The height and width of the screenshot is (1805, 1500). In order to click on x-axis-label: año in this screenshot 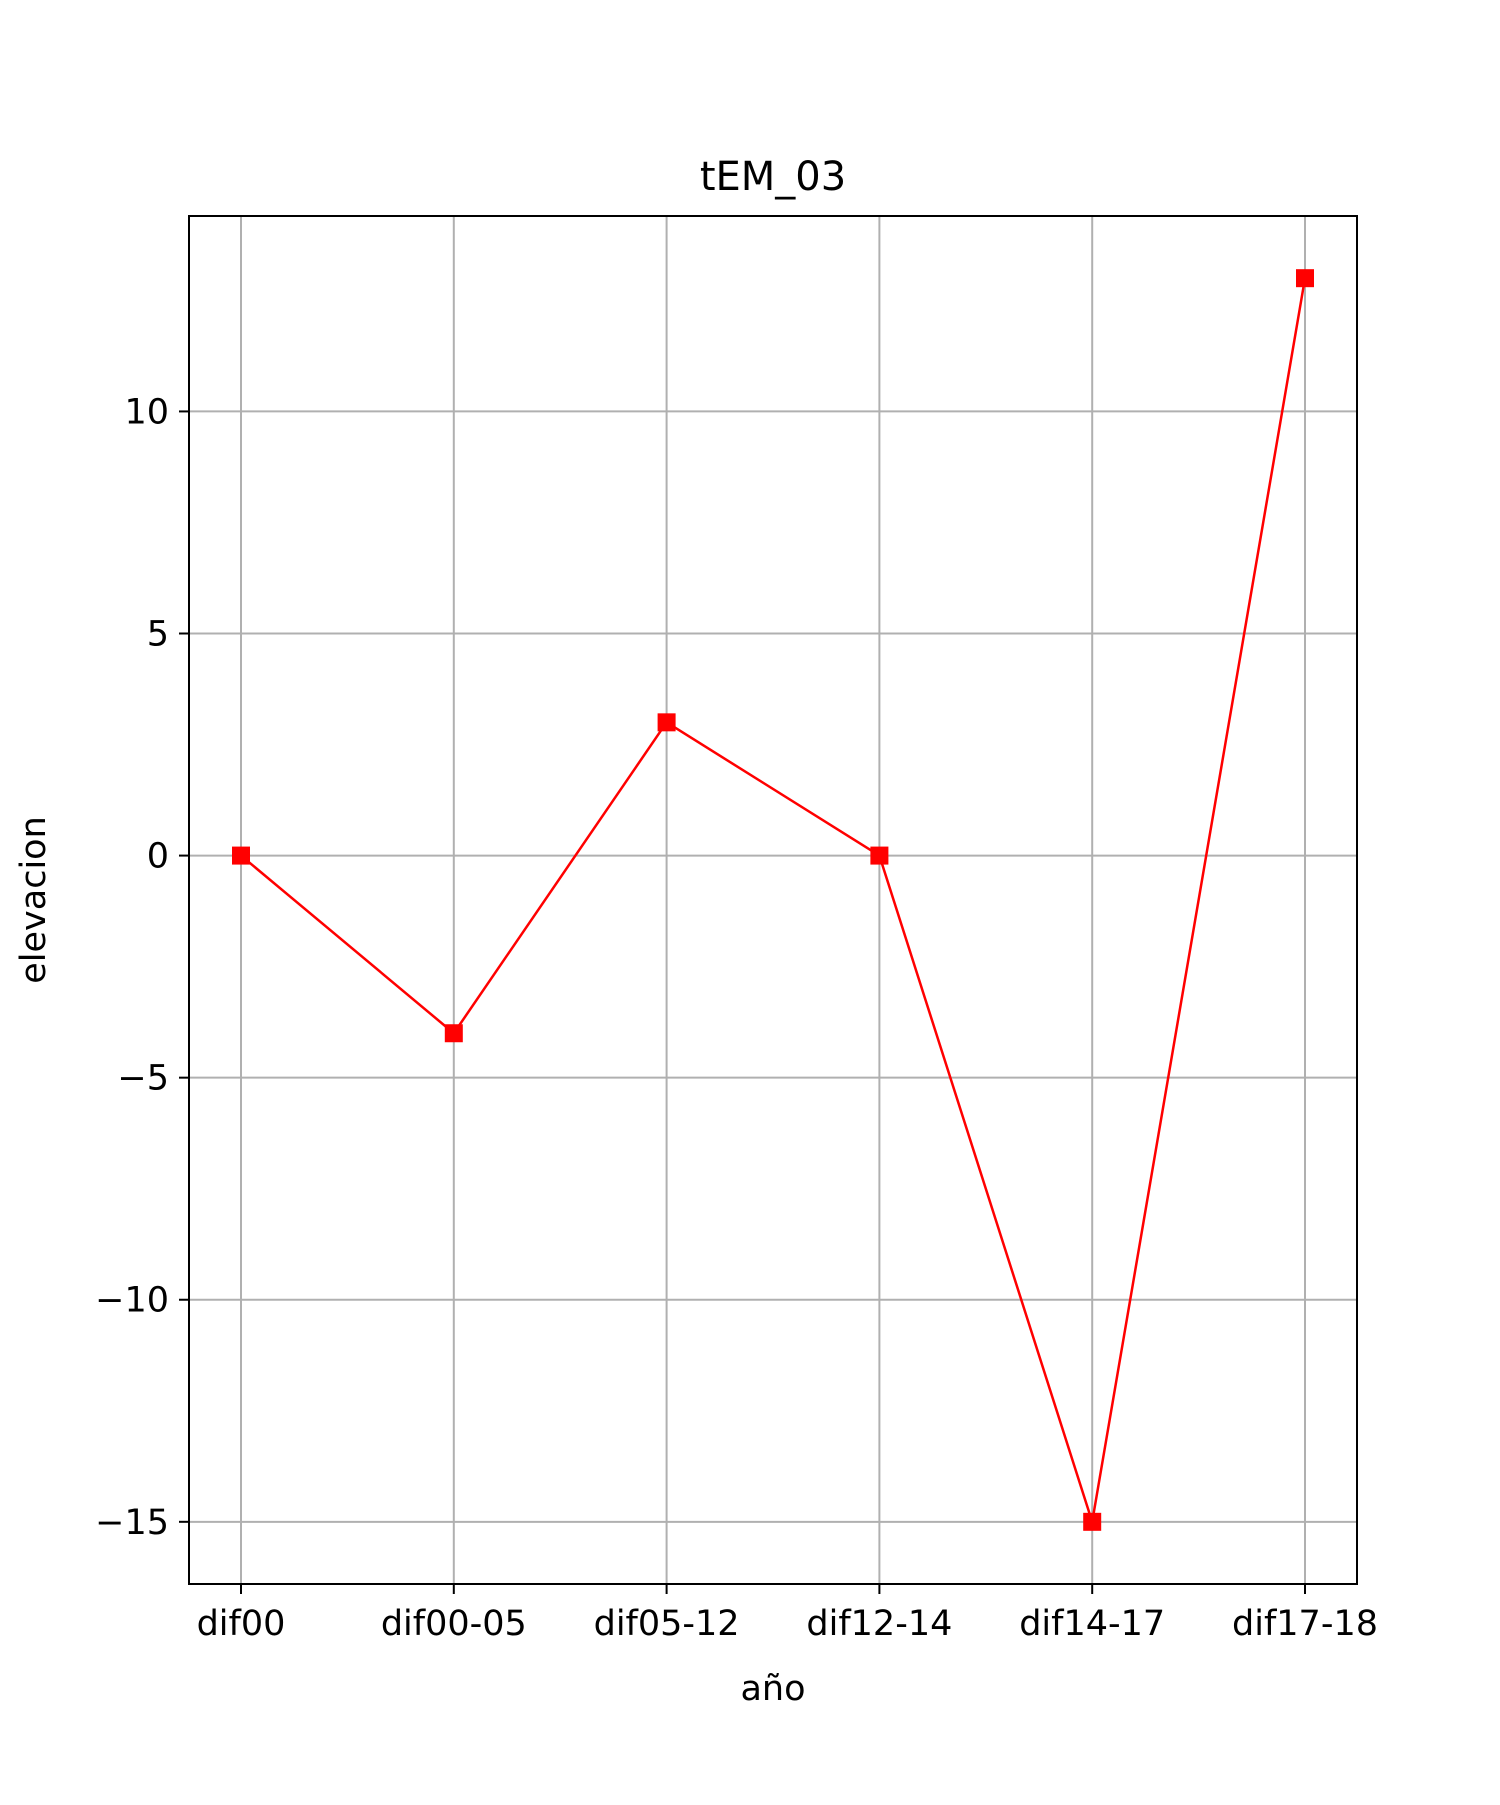, I will do `click(772, 1689)`.